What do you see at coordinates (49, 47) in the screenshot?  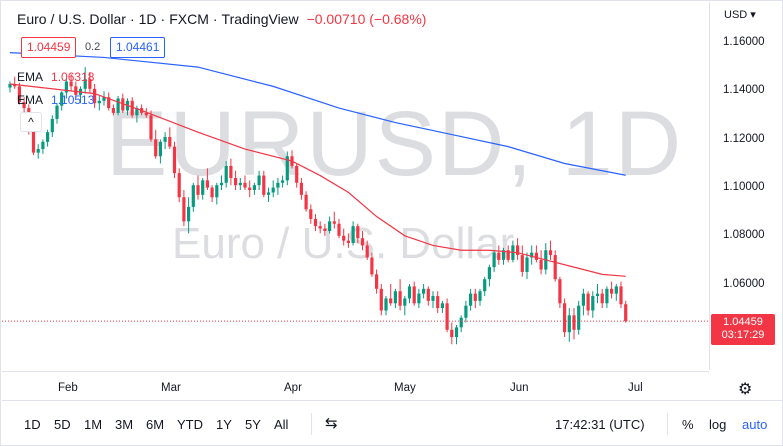 I see `sell-price-button: 1.04459` at bounding box center [49, 47].